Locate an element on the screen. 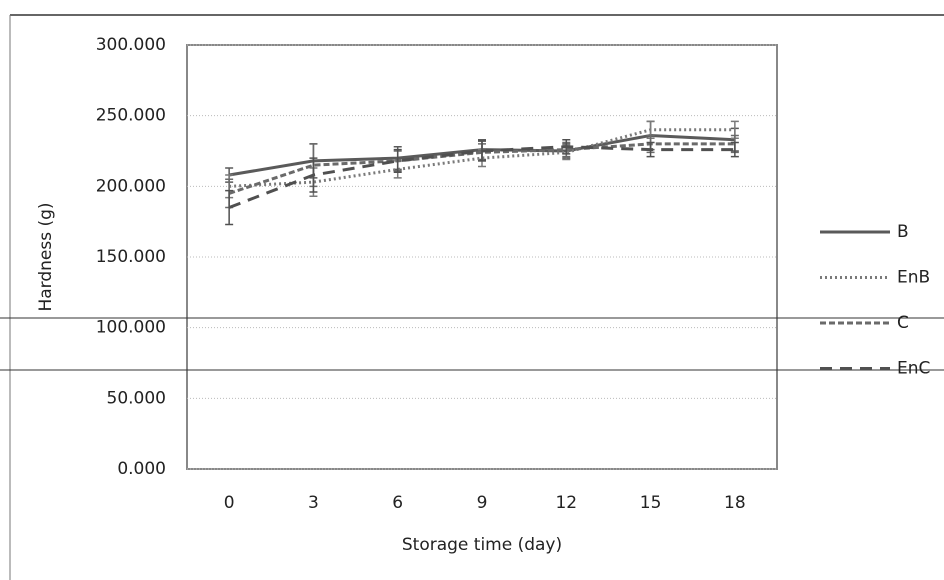 This screenshot has width=944, height=580. legend-label: B is located at coordinates (903, 232).